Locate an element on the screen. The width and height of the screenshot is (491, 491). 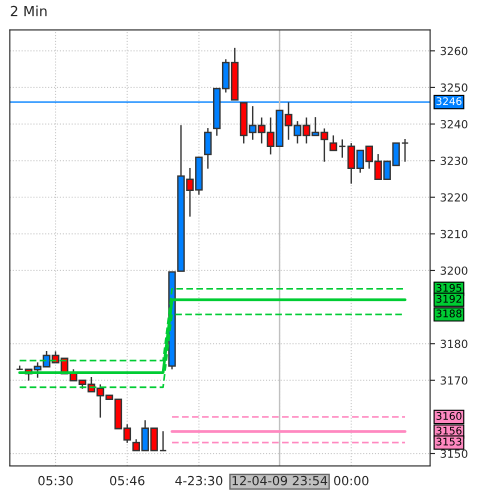
x-tick-label: 05:30 is located at coordinates (55, 481).